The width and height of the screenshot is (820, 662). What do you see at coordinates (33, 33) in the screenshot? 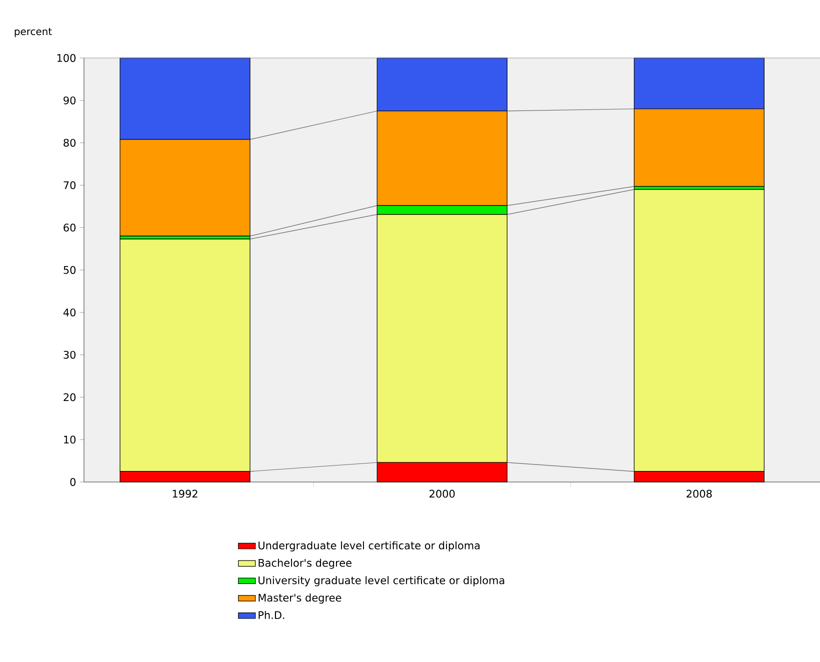
I see `y-axis-title: percent` at bounding box center [33, 33].